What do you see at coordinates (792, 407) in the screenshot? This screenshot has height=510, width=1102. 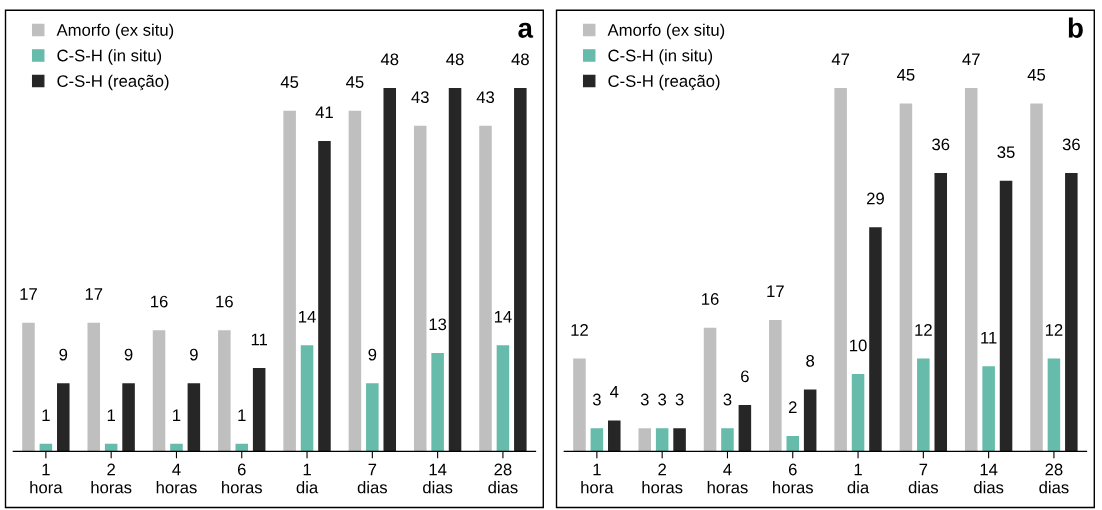 I see `data-label: 2` at bounding box center [792, 407].